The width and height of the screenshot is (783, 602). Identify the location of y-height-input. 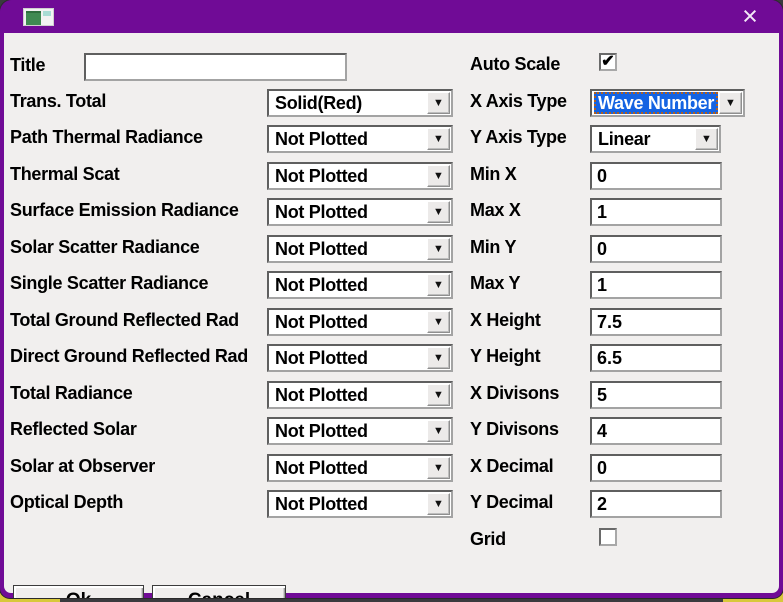
(656, 358).